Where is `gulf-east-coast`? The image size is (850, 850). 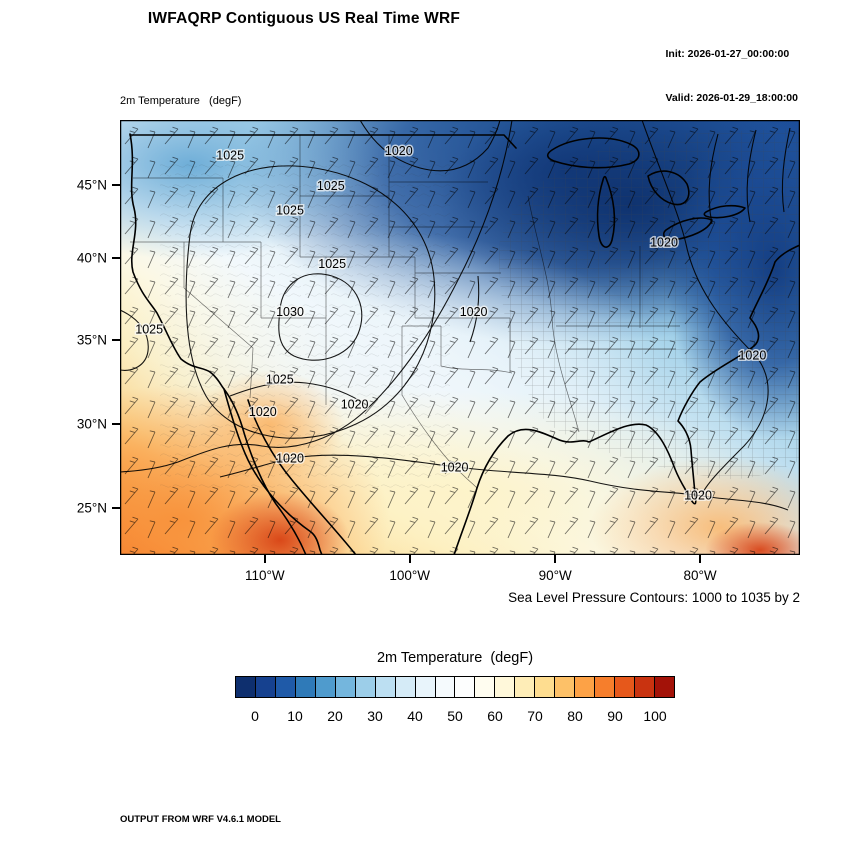 gulf-east-coast is located at coordinates (626, 399).